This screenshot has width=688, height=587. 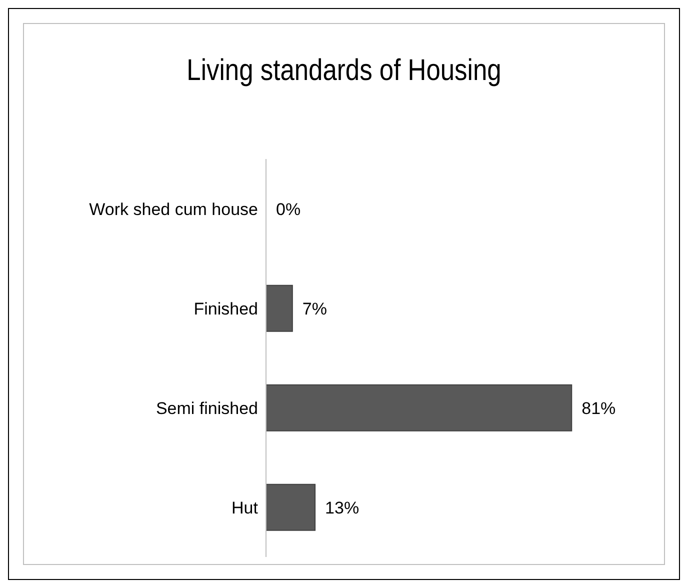 I want to click on y-tick-label: Semi finished, so click(x=207, y=408).